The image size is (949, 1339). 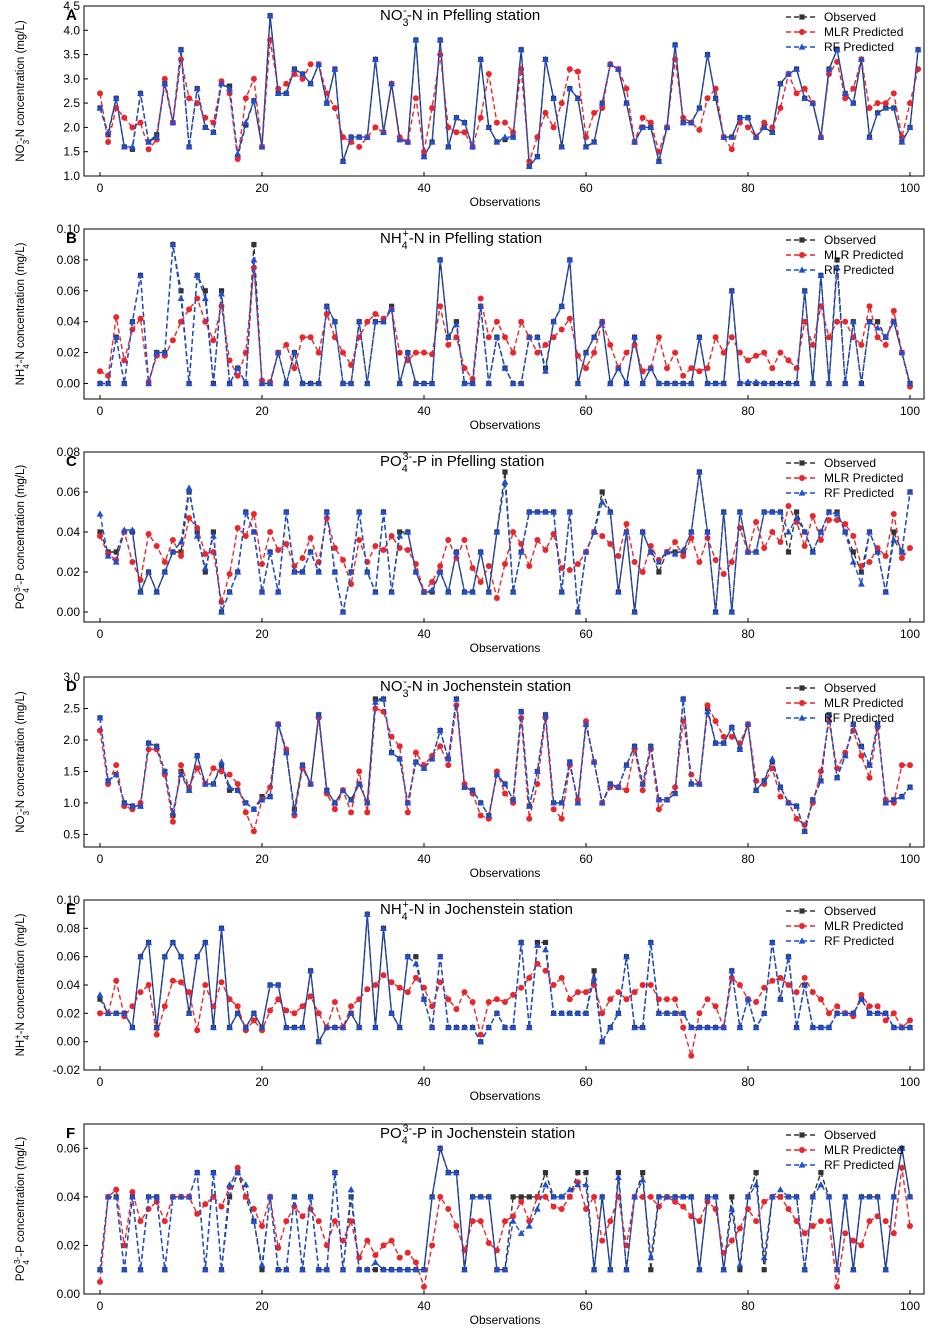 What do you see at coordinates (69, 1148) in the screenshot?
I see `y-tick-label: 0.06` at bounding box center [69, 1148].